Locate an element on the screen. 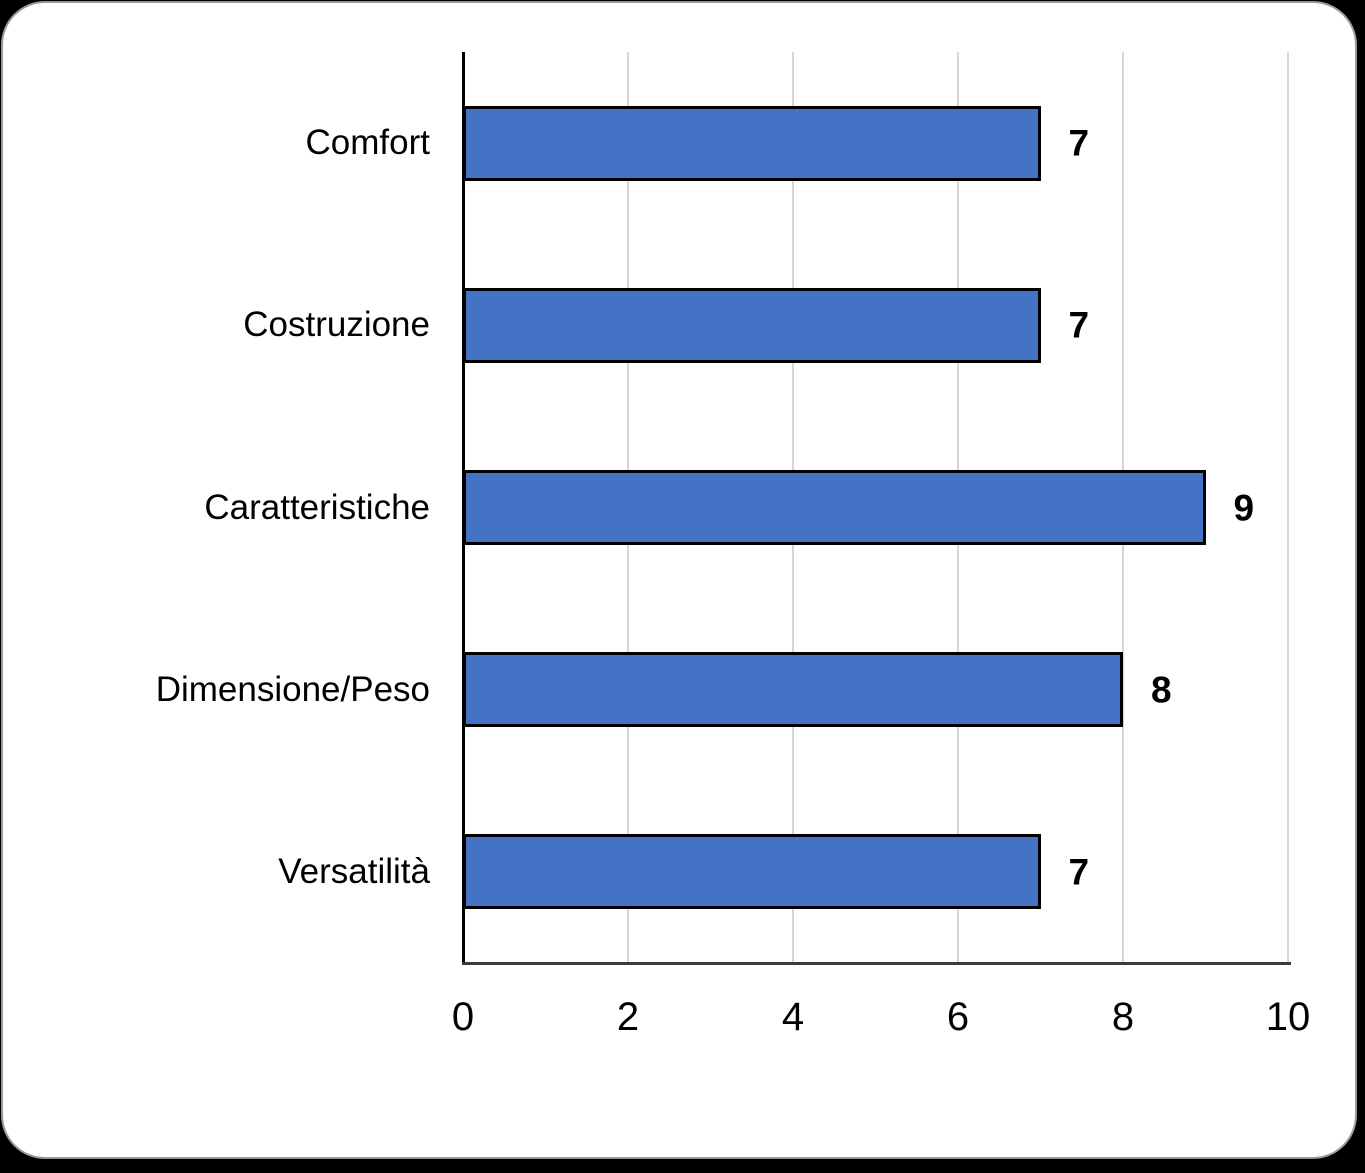  bar-value-label: 9 is located at coordinates (1244, 507).